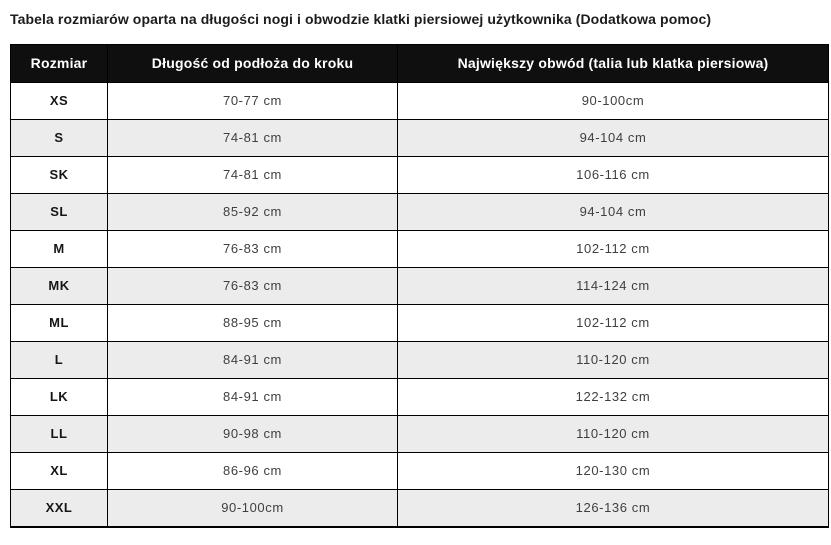 This screenshot has width=831, height=545. What do you see at coordinates (59, 396) in the screenshot?
I see `size-cell: LK` at bounding box center [59, 396].